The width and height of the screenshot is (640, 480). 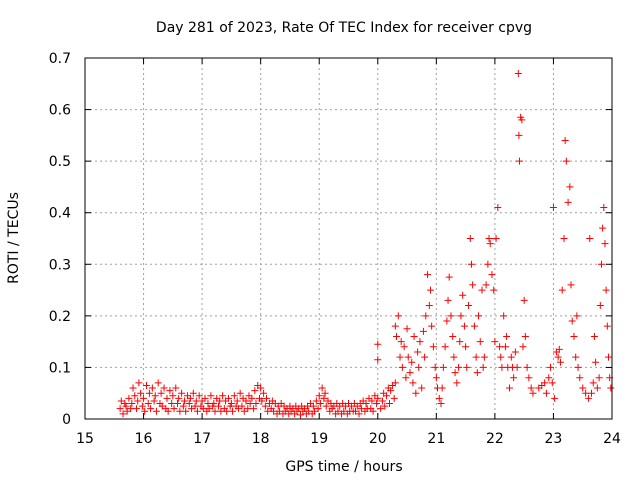 I want to click on x-tick-label: 19, so click(x=319, y=439).